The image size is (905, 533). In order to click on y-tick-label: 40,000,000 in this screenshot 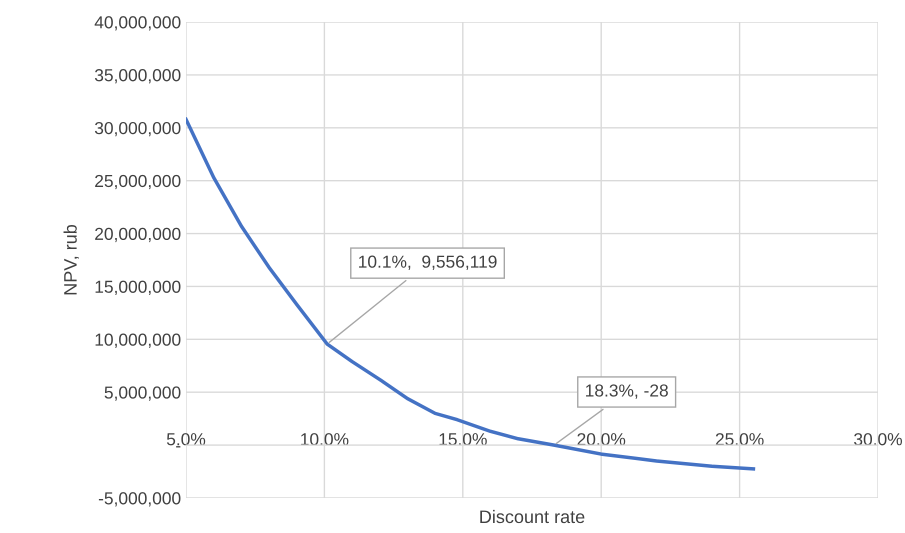, I will do `click(137, 23)`.